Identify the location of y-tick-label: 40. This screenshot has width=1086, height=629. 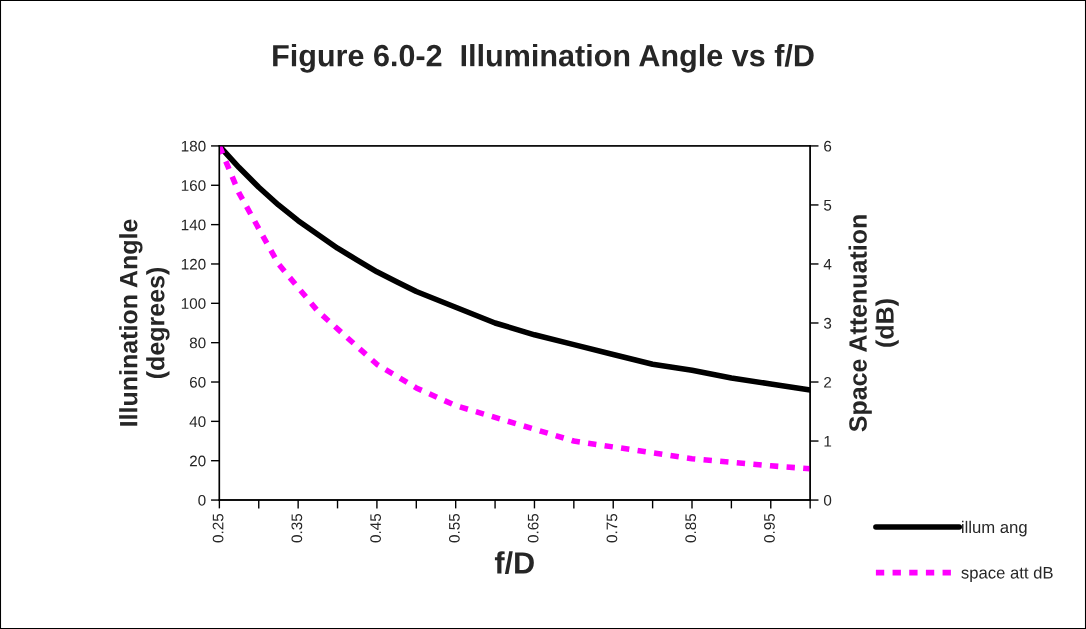
(197, 422).